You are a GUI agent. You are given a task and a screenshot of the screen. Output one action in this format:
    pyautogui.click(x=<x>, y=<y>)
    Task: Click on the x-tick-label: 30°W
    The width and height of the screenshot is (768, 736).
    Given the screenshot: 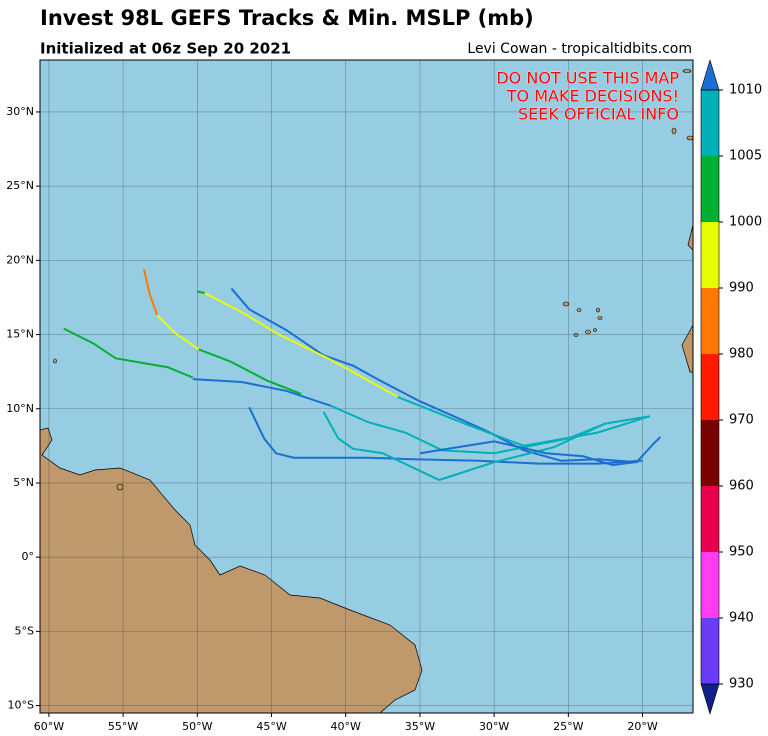 What is the action you would take?
    pyautogui.click(x=494, y=726)
    